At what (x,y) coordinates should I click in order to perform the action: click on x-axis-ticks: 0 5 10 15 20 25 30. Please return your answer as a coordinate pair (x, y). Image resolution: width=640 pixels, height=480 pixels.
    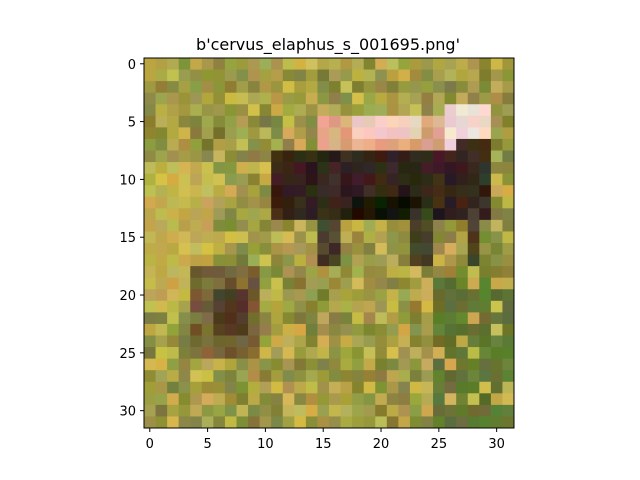
    Looking at the image, I should click on (325, 440).